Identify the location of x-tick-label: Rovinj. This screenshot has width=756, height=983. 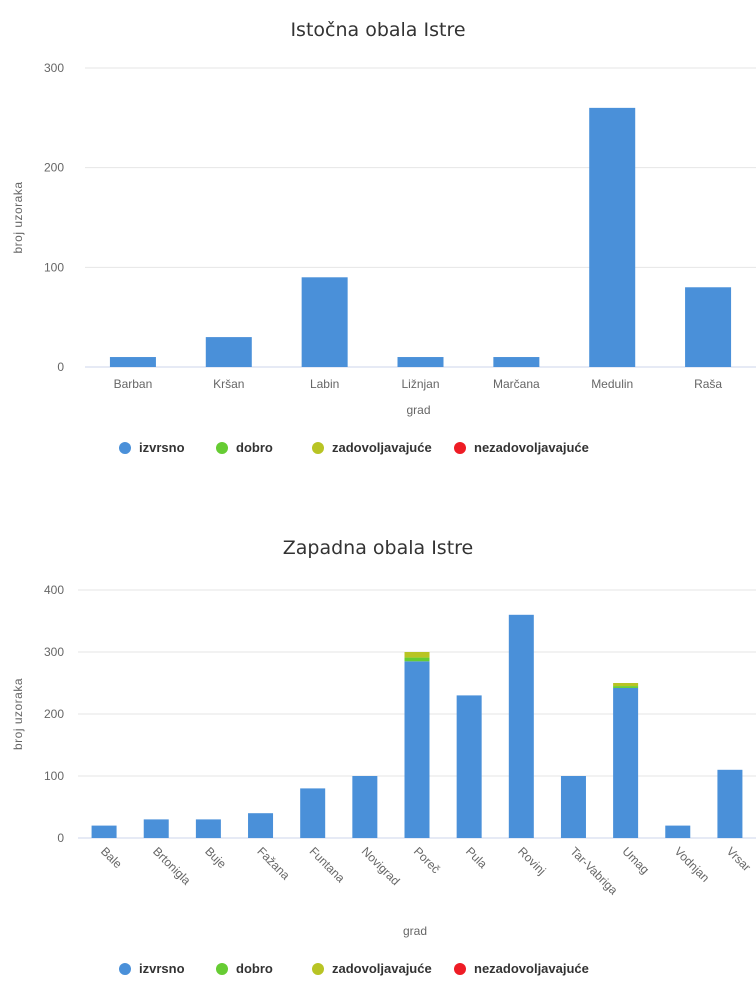
(531, 860).